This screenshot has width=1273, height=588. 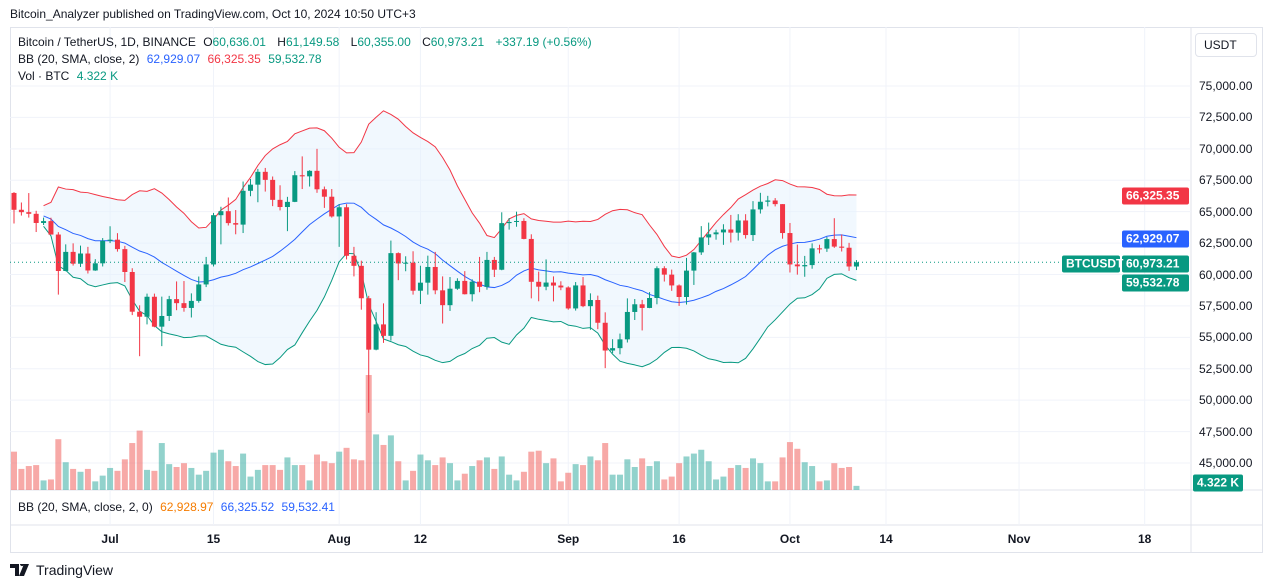 What do you see at coordinates (1155, 239) in the screenshot?
I see `bb-mid-badge: 62,929.07` at bounding box center [1155, 239].